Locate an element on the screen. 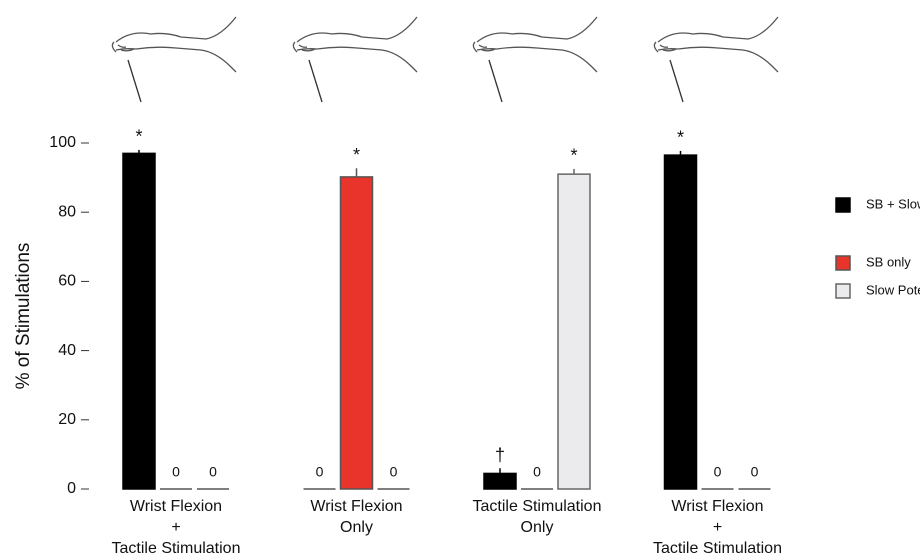 The width and height of the screenshot is (920, 559). legend-label: Slow Potential only is located at coordinates (893, 289).